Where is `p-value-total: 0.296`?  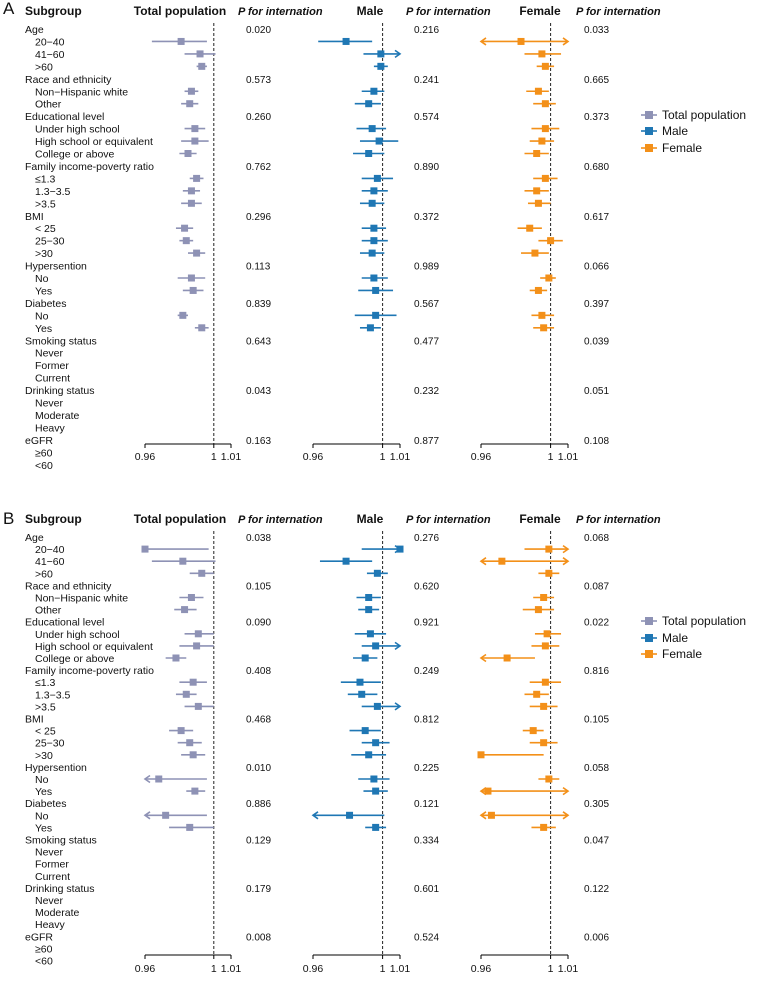 p-value-total: 0.296 is located at coordinates (258, 217).